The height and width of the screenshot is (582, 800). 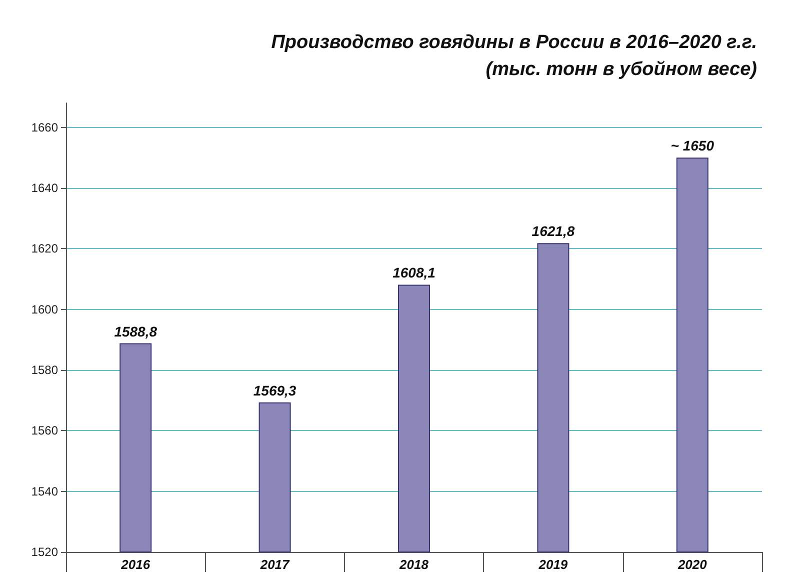 I want to click on x-tick-label: 2018, so click(x=414, y=564).